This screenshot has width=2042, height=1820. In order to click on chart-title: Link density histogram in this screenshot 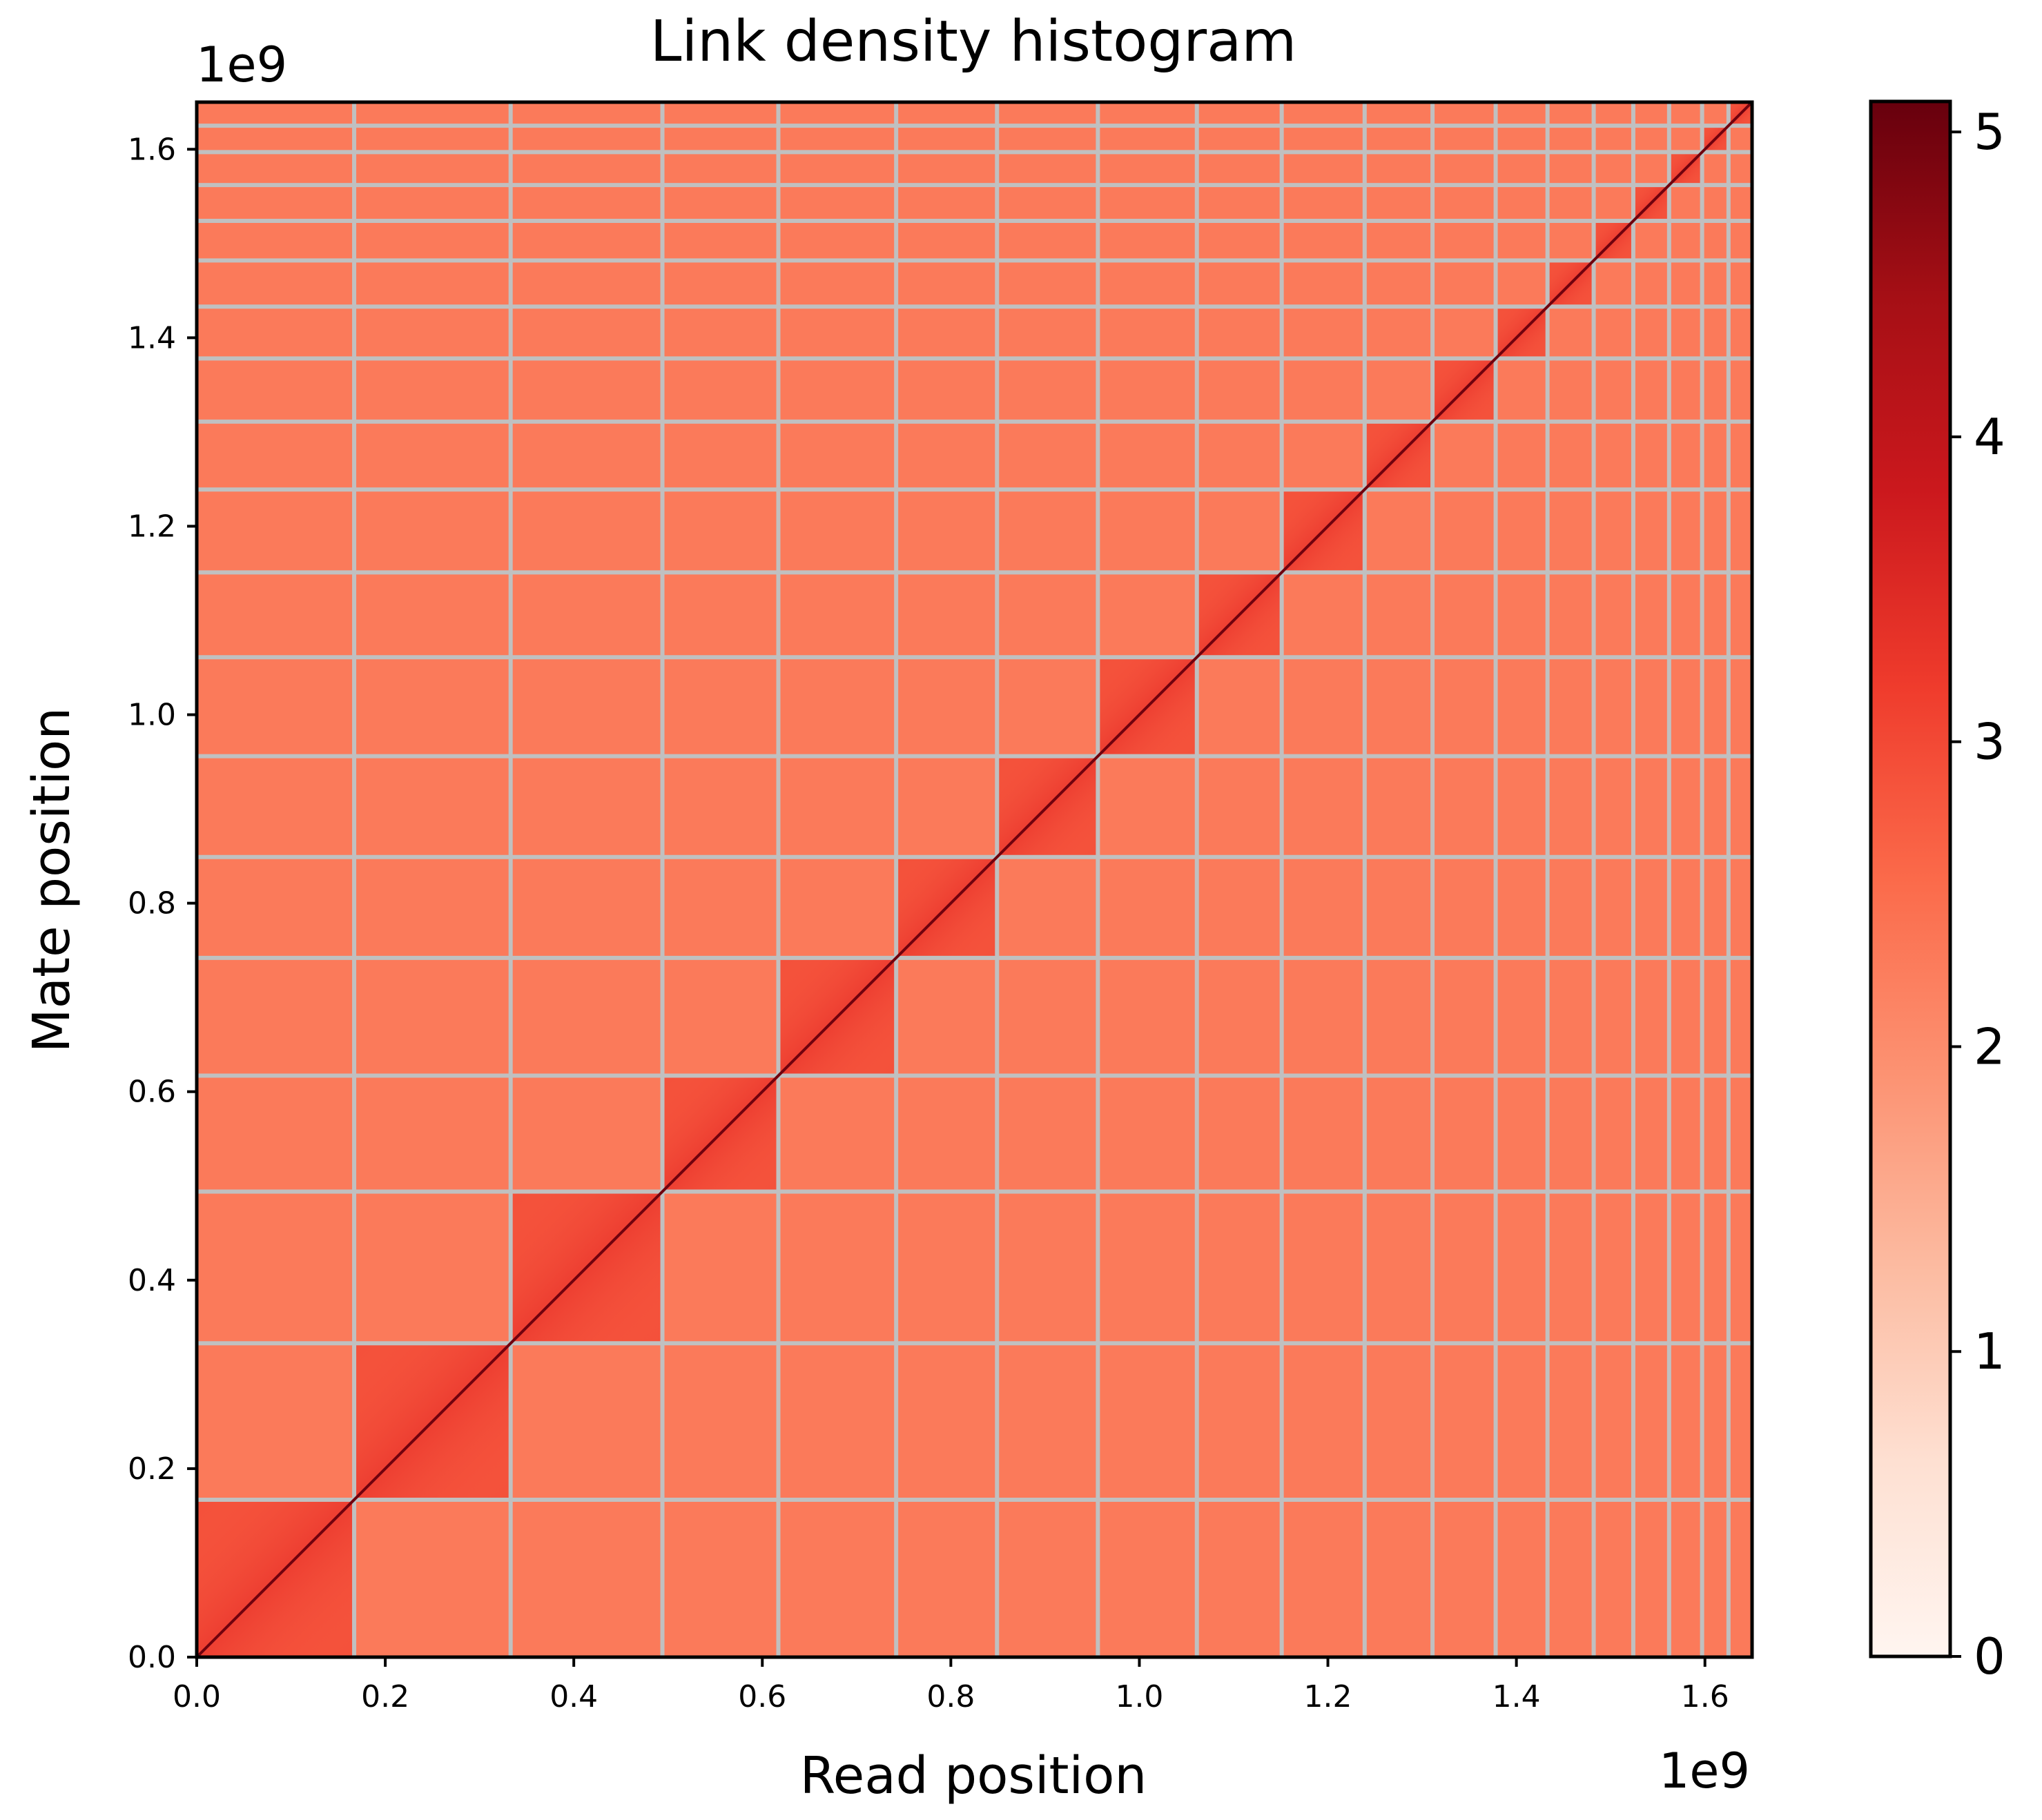, I will do `click(973, 42)`.